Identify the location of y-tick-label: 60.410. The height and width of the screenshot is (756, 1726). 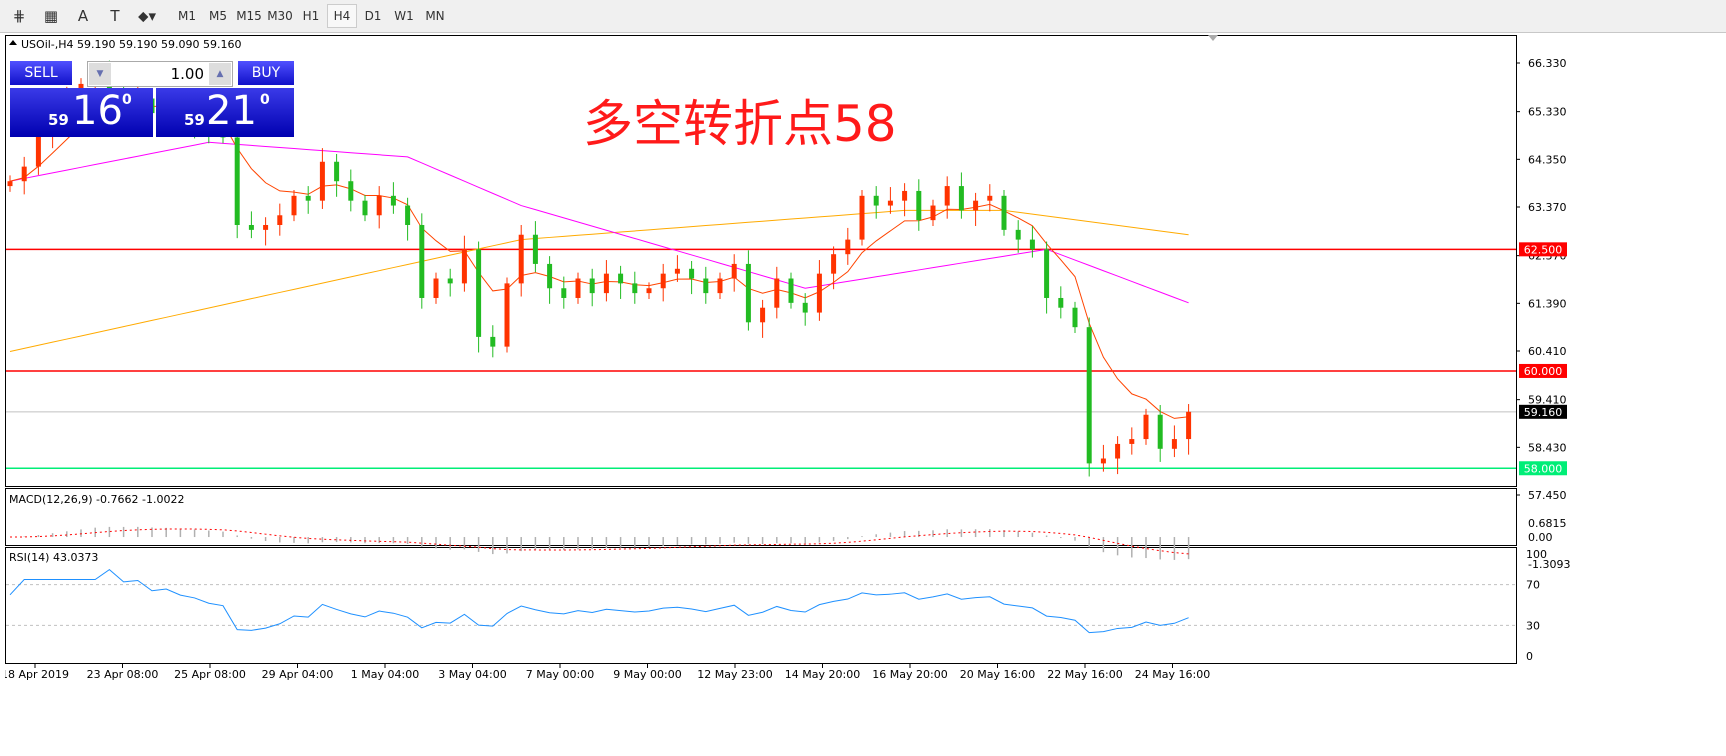
(1547, 351).